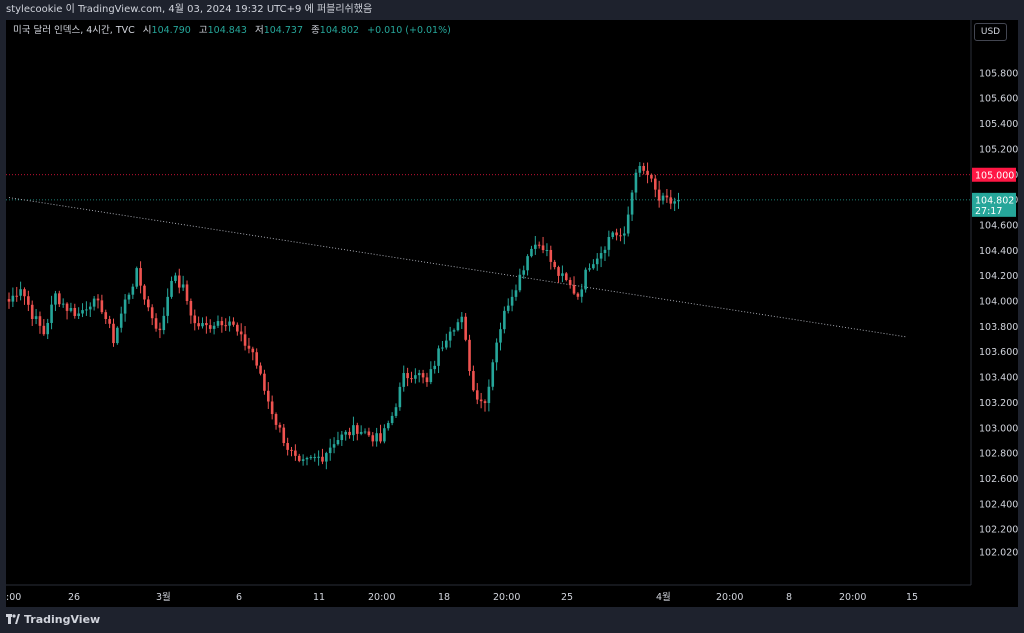  Describe the element at coordinates (62, 619) in the screenshot. I see `tradingview-brand: TradingView` at that location.